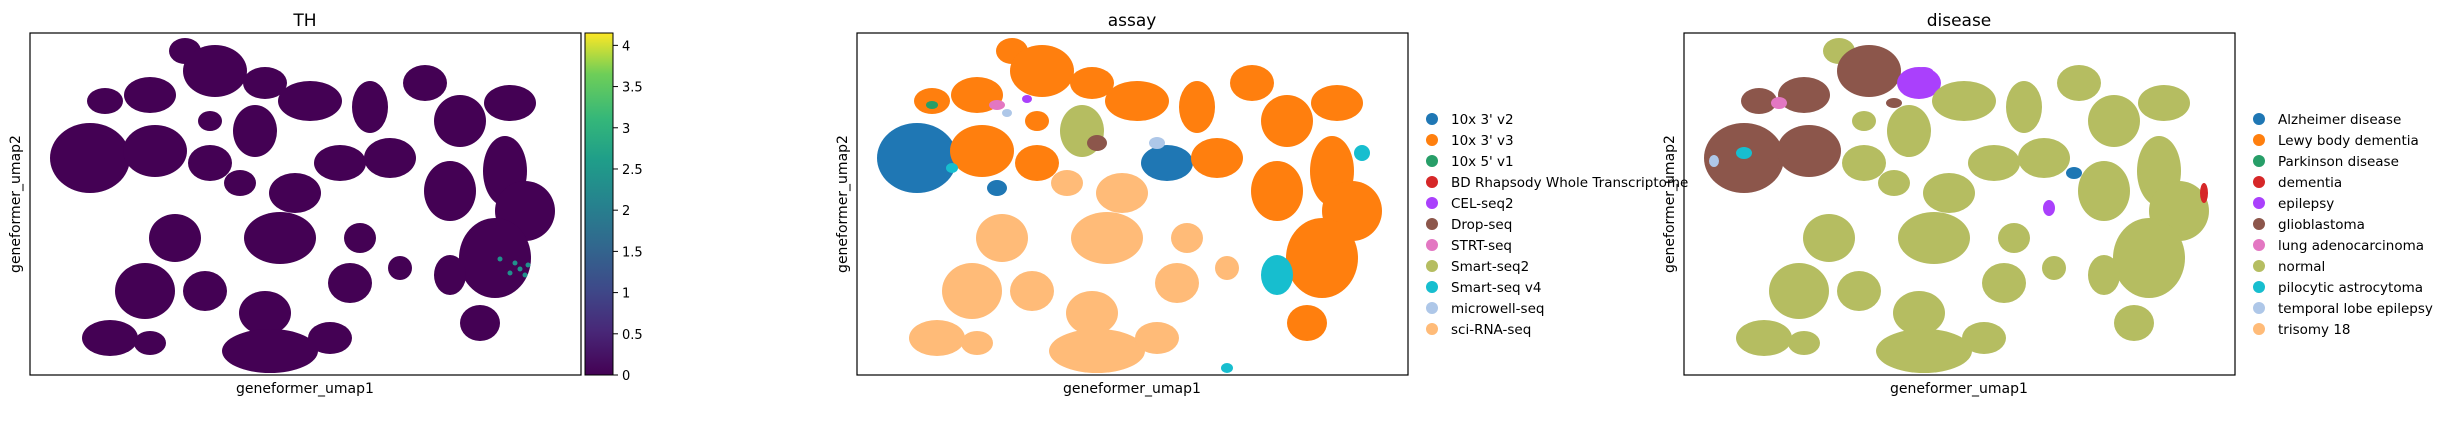 The width and height of the screenshot is (2448, 446). Describe the element at coordinates (632, 252) in the screenshot. I see `colorbar-tick-label: 1.5` at that location.